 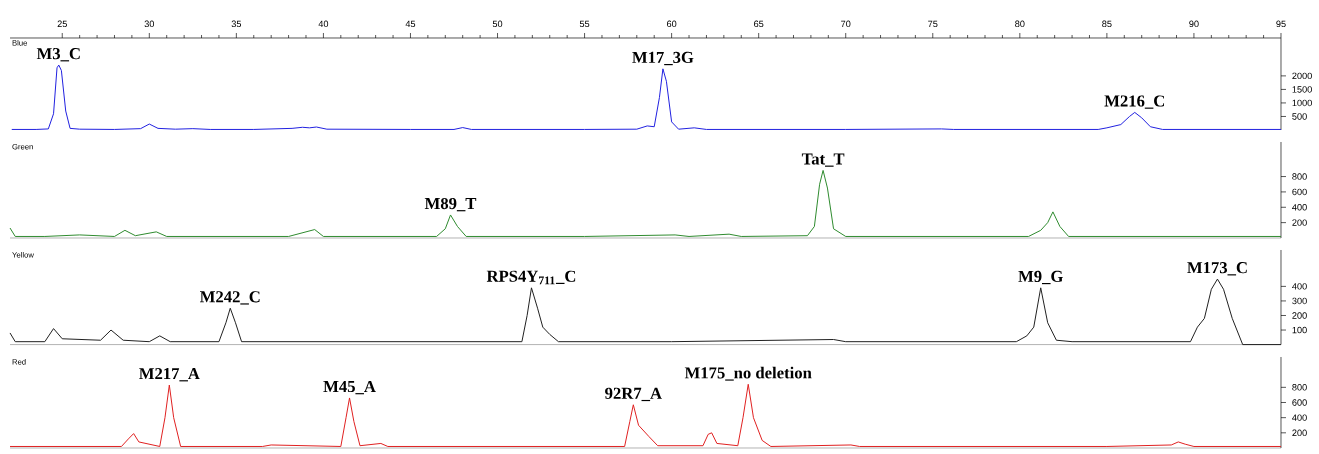 What do you see at coordinates (62, 24) in the screenshot?
I see `x-tick-label: 25` at bounding box center [62, 24].